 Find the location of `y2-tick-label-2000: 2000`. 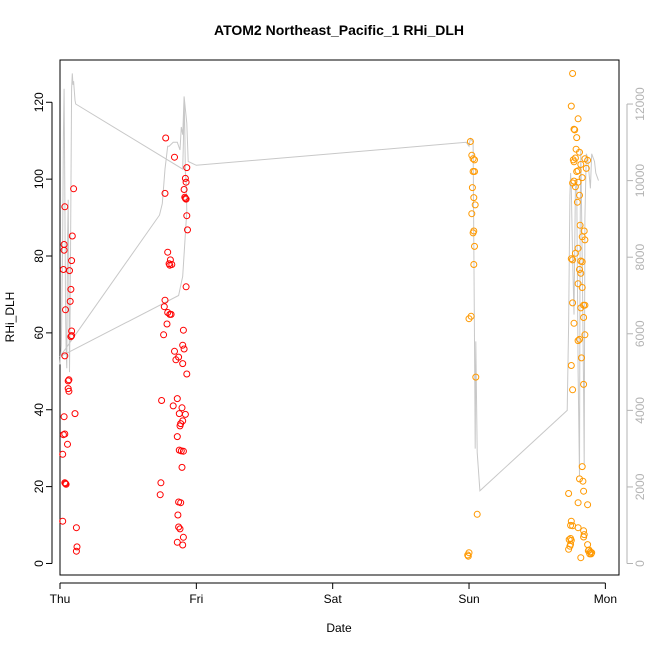

y2-tick-label-2000: 2000 is located at coordinates (640, 486).